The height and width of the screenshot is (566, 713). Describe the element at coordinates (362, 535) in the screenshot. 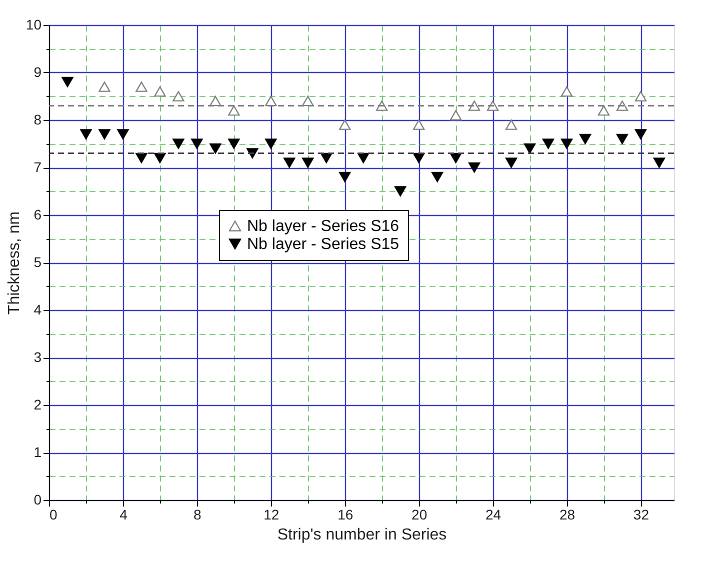

I see `x-axis-title: Strip's number in Series` at that location.